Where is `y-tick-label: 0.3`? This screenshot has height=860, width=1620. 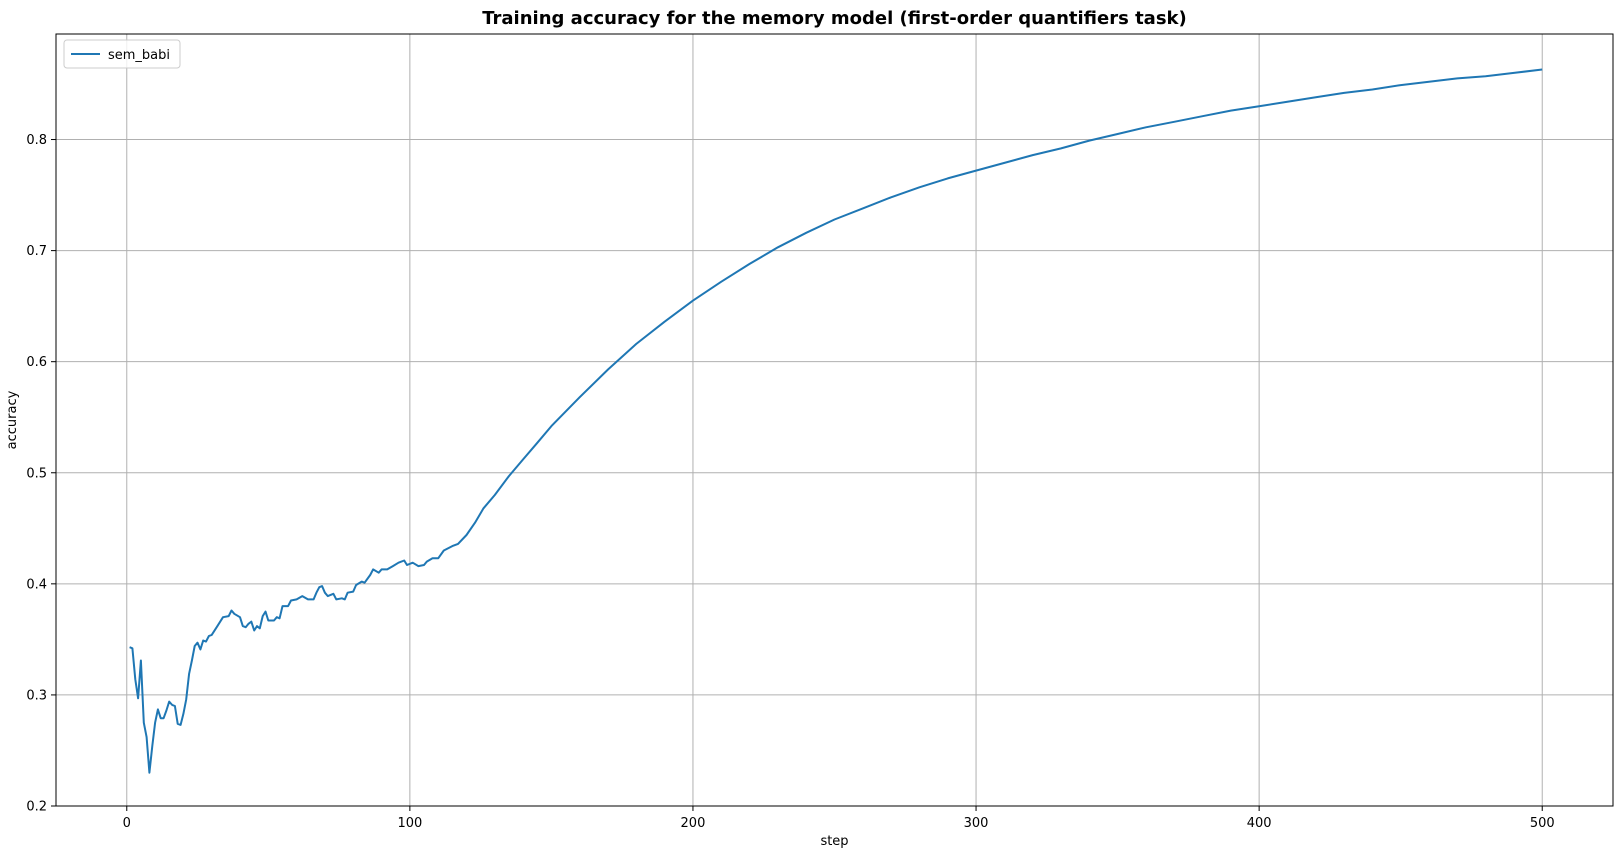
y-tick-label: 0.3 is located at coordinates (36, 695).